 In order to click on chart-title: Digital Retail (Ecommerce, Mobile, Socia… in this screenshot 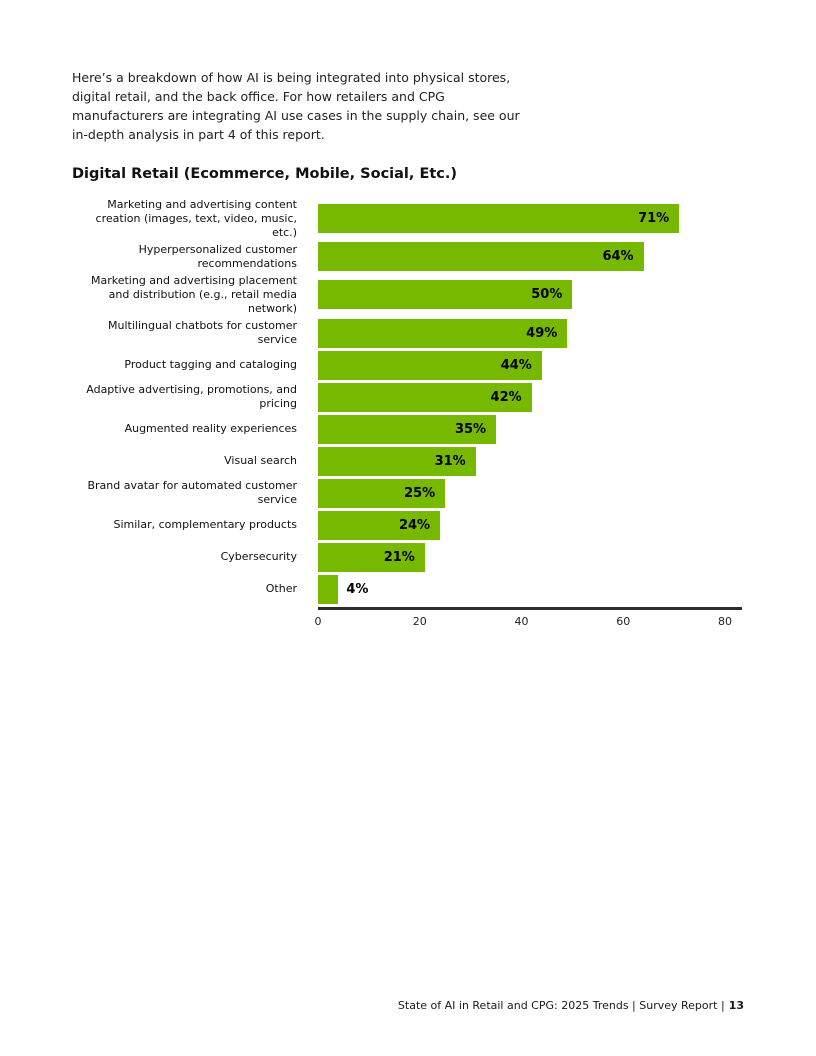, I will do `click(265, 174)`.